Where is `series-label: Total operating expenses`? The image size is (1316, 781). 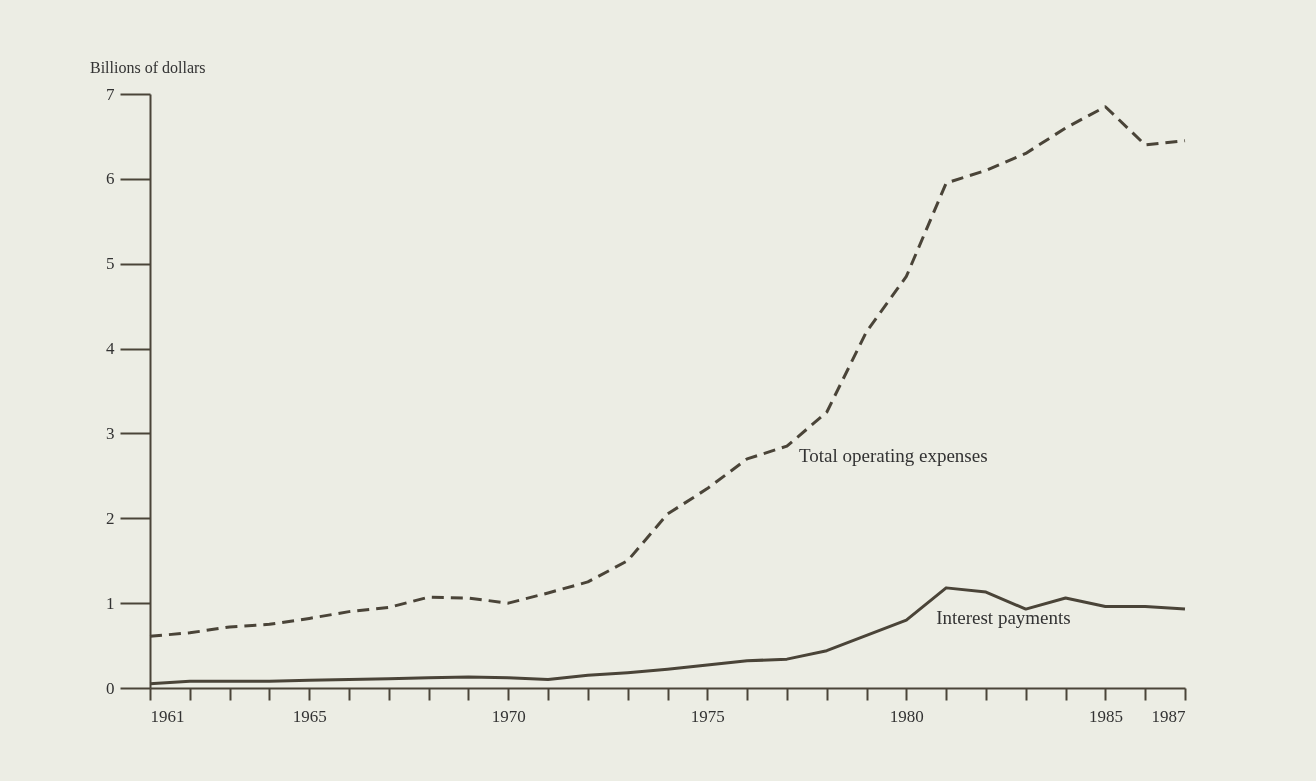 series-label: Total operating expenses is located at coordinates (893, 456).